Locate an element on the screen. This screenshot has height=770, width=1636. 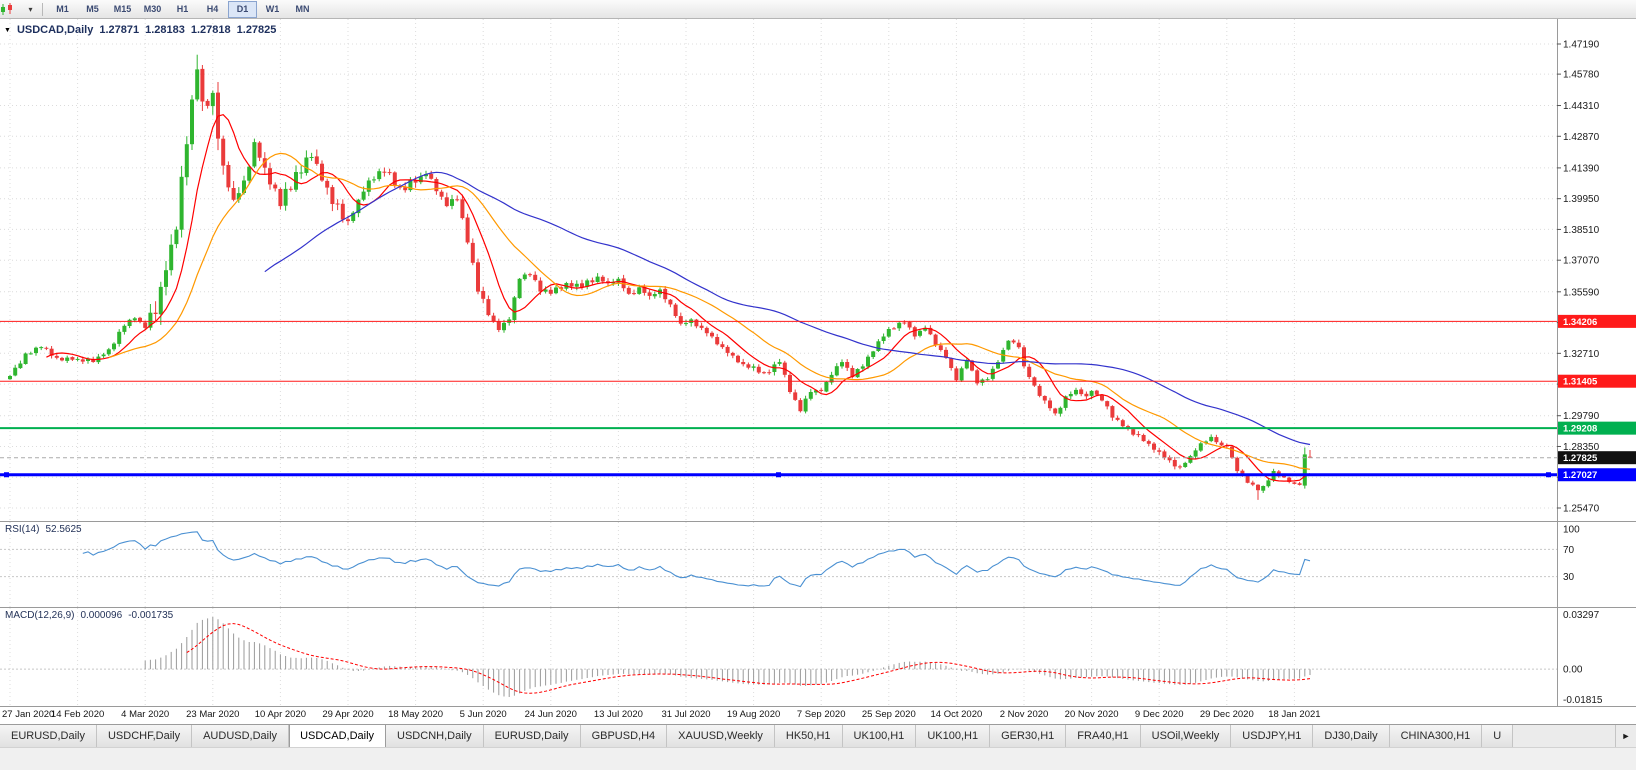
timeframe-button-m5: M5 is located at coordinates (92, 9).